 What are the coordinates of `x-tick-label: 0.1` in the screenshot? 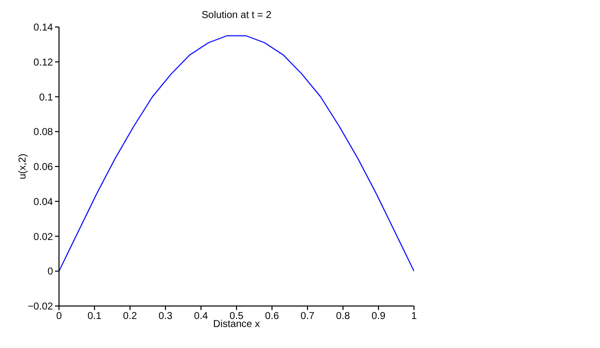 It's located at (95, 316).